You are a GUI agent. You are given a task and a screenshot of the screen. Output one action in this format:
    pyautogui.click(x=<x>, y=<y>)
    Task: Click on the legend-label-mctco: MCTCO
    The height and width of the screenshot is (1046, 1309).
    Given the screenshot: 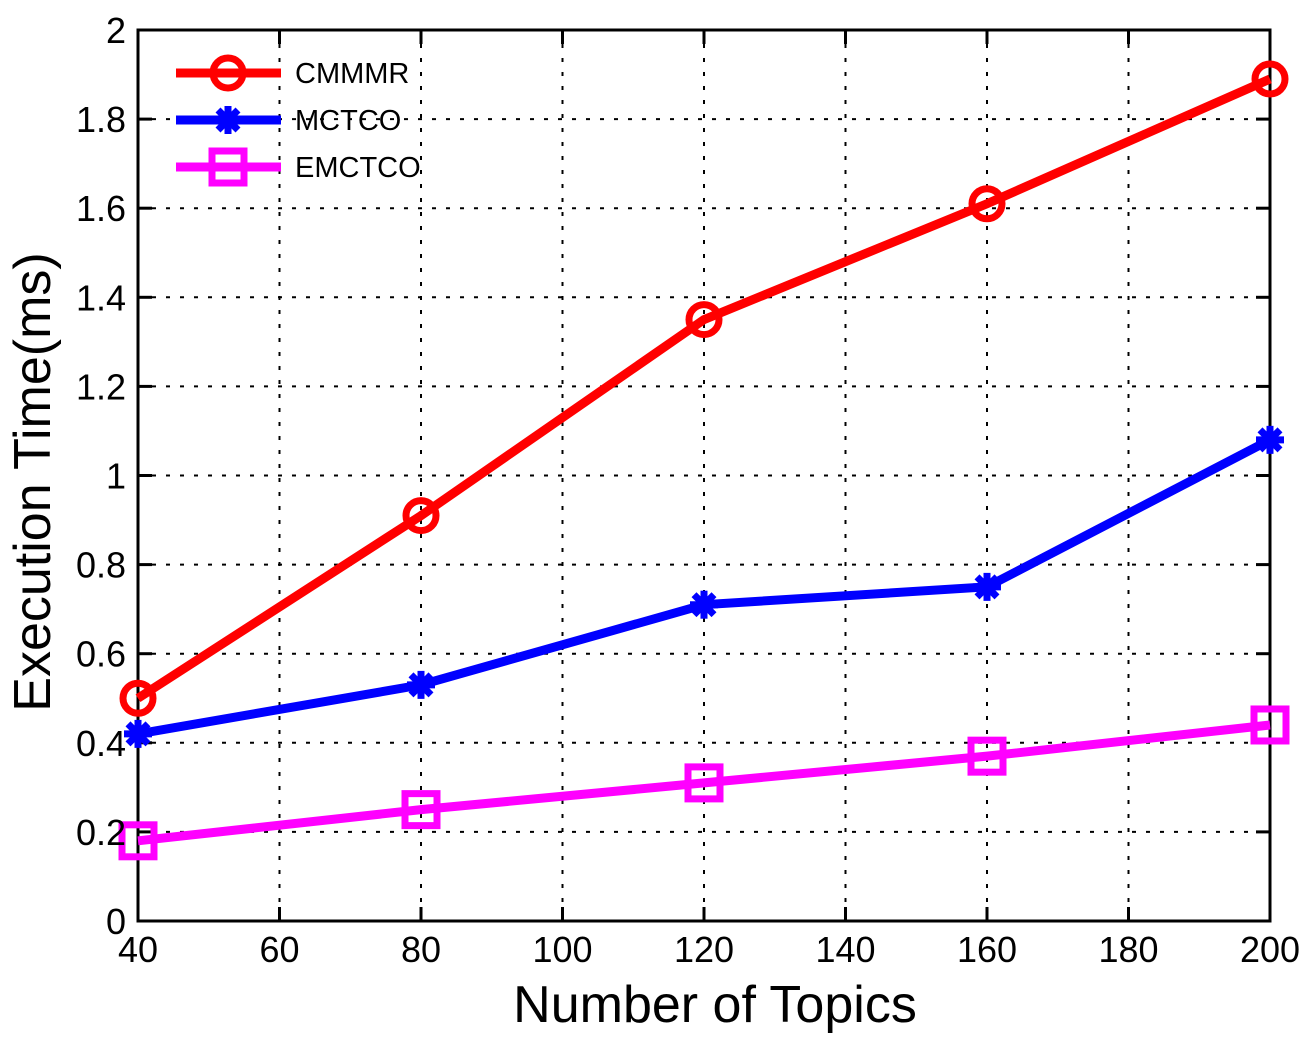 What is the action you would take?
    pyautogui.click(x=348, y=121)
    